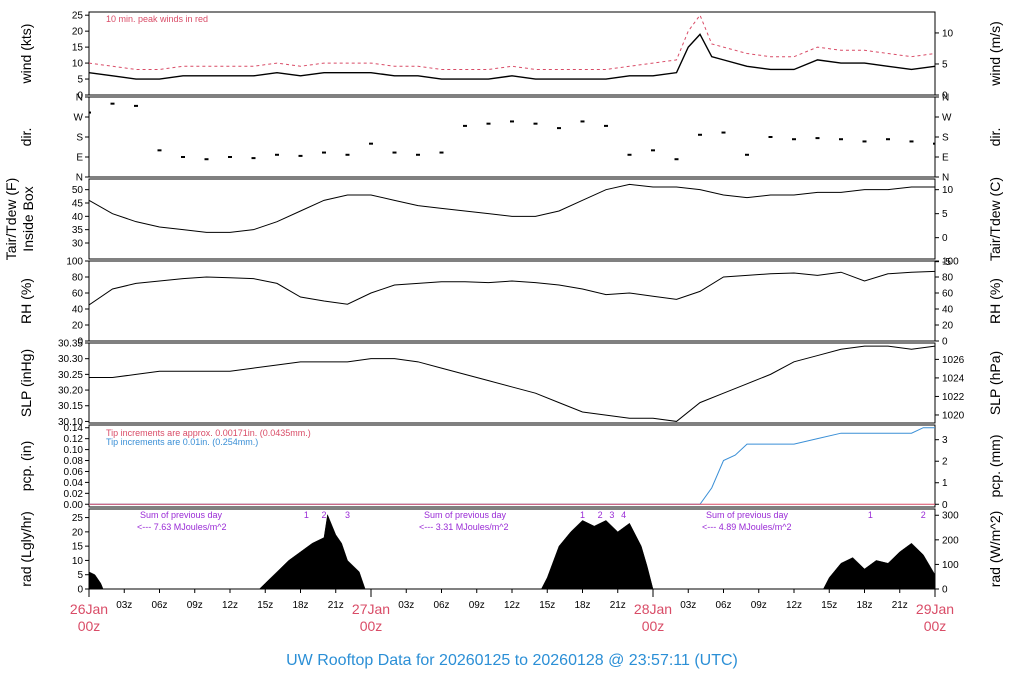  I want to click on rad-ytick-label: 20, so click(78, 532).